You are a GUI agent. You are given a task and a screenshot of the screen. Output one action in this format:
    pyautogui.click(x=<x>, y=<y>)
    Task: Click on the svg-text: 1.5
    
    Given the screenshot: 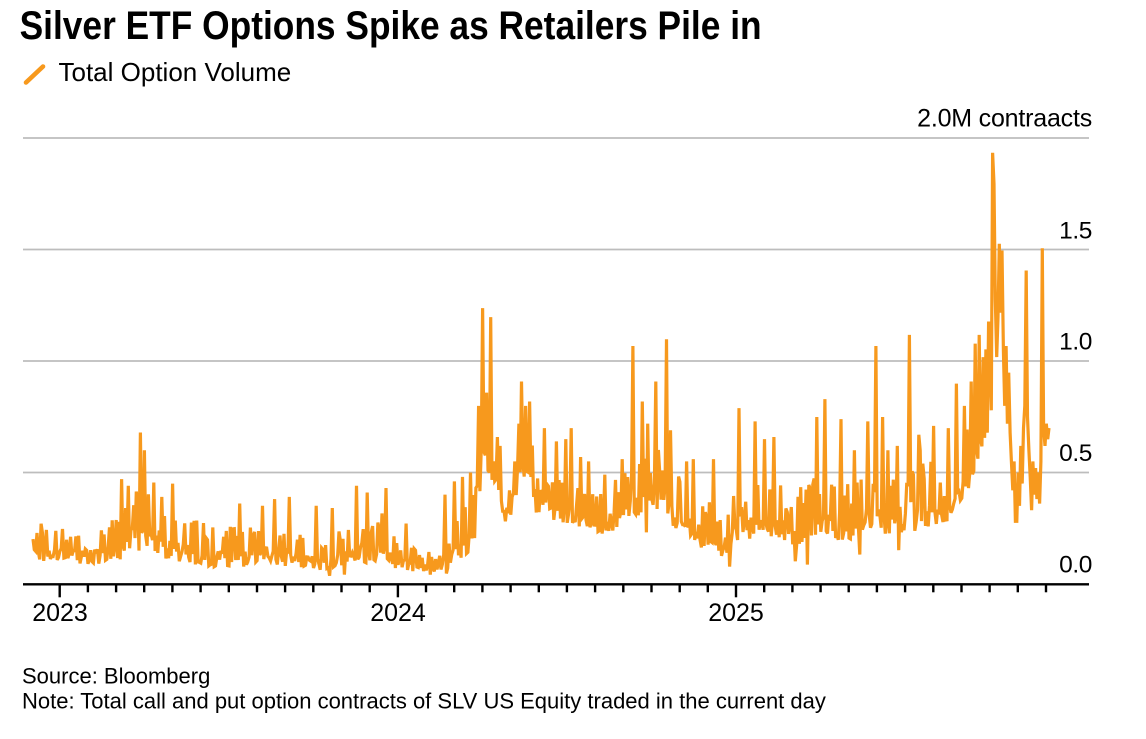 What is the action you would take?
    pyautogui.click(x=1075, y=231)
    